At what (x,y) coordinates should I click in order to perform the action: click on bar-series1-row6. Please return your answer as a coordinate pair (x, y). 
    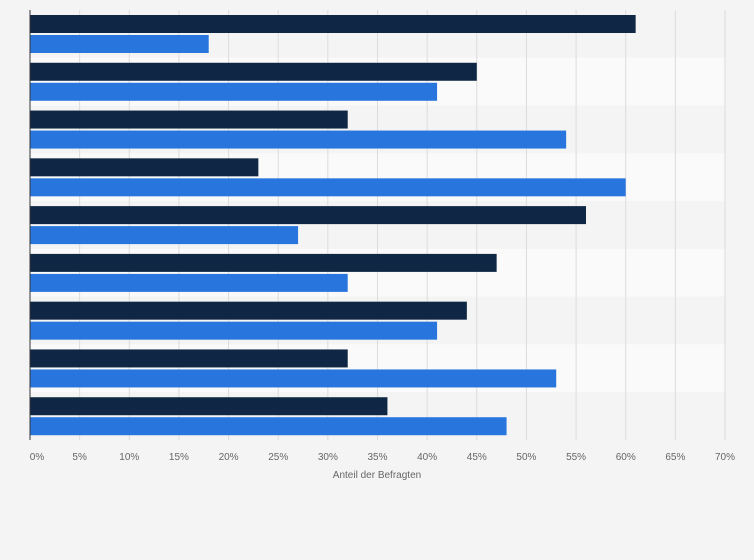
    Looking at the image, I should click on (263, 262).